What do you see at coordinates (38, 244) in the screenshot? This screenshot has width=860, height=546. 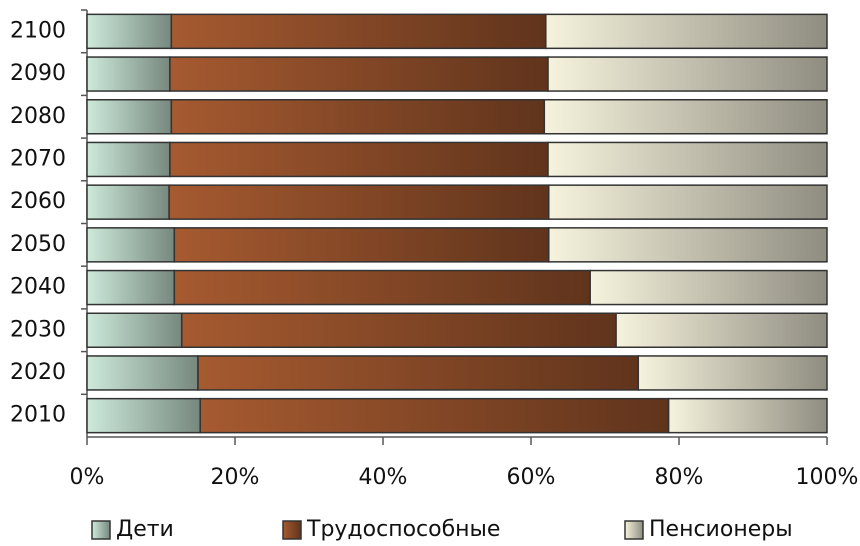 I see `y-tick-label: 2050` at bounding box center [38, 244].